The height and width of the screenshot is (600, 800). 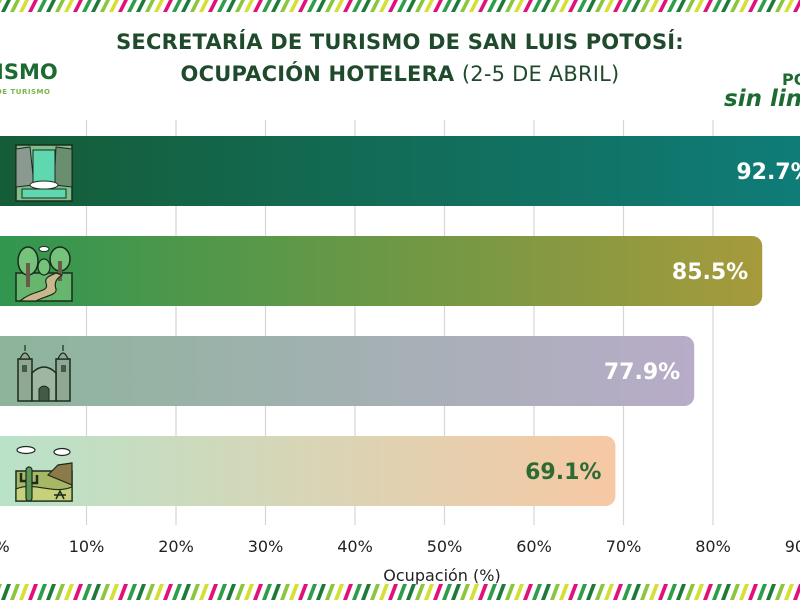 What do you see at coordinates (355, 546) in the screenshot?
I see `x-tick-label: 40%` at bounding box center [355, 546].